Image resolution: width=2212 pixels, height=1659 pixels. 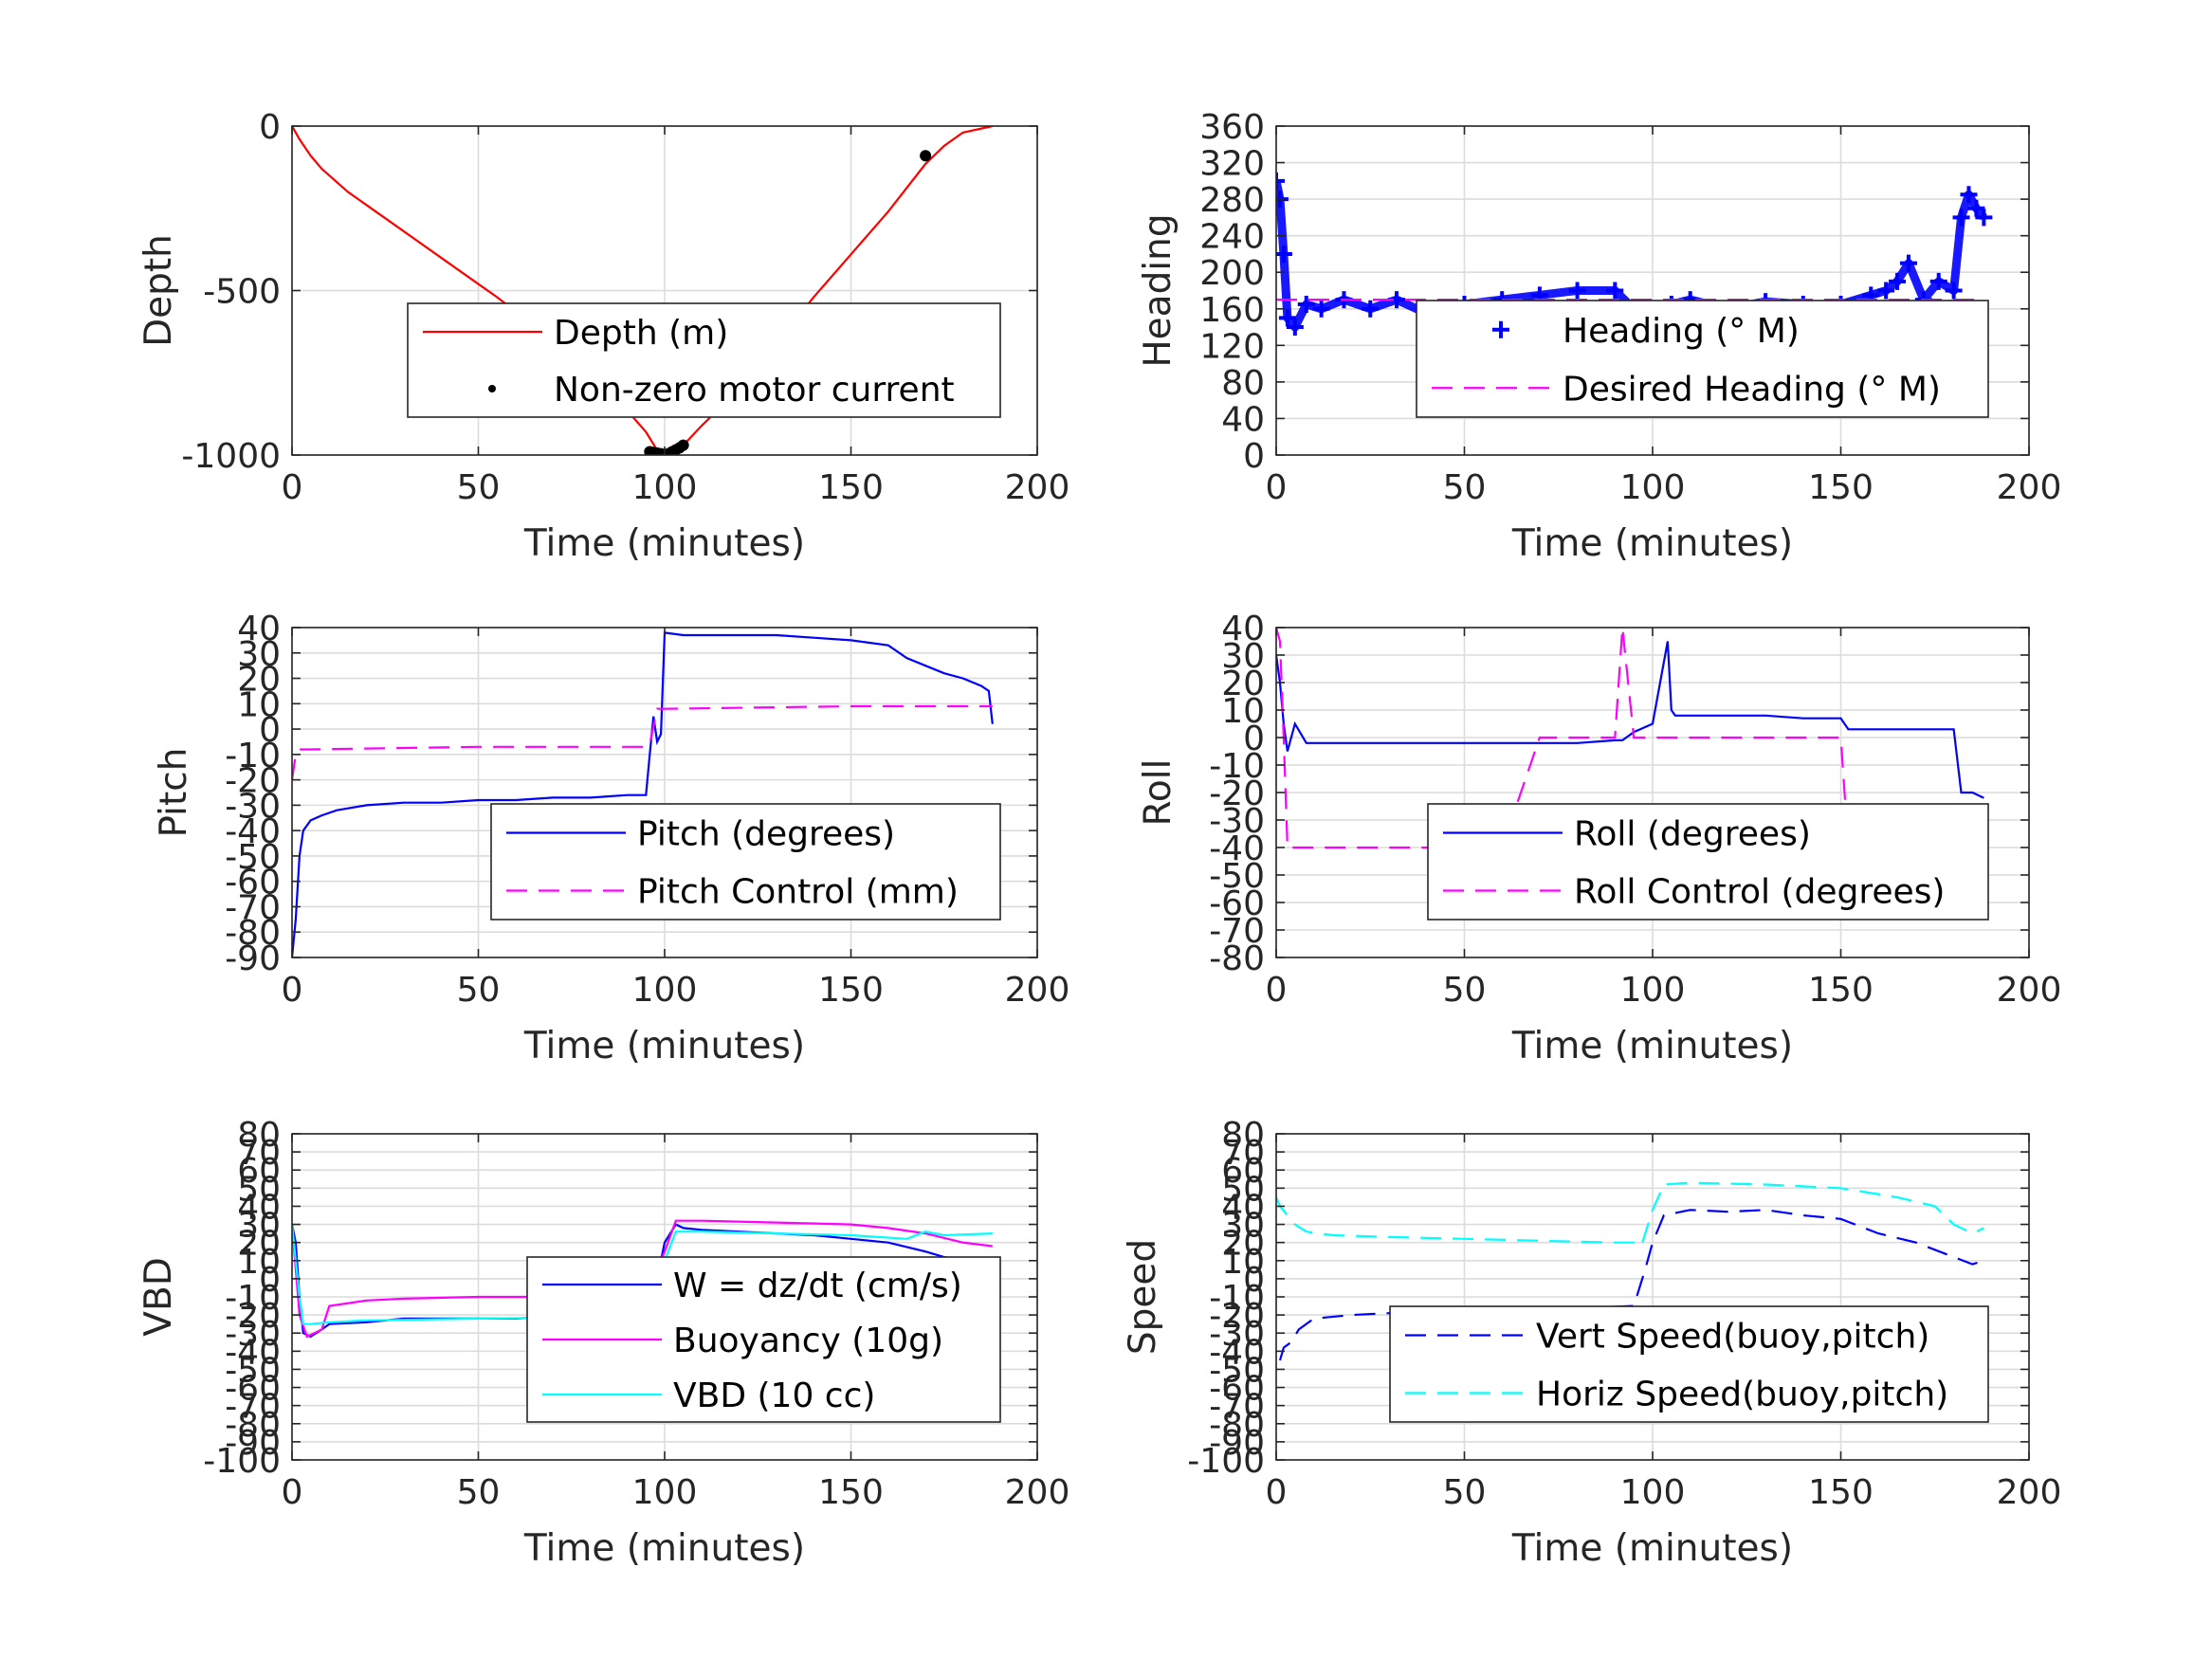 What do you see at coordinates (1732, 1337) in the screenshot?
I see `legend-label: Vert Speed(buoy,pitch)` at bounding box center [1732, 1337].